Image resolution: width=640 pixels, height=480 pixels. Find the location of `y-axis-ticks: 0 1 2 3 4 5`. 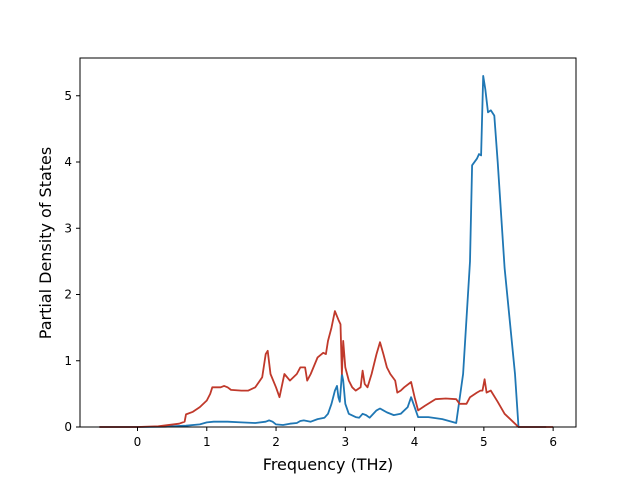

y-axis-ticks: 0 1 2 3 4 5 is located at coordinates (72, 261).